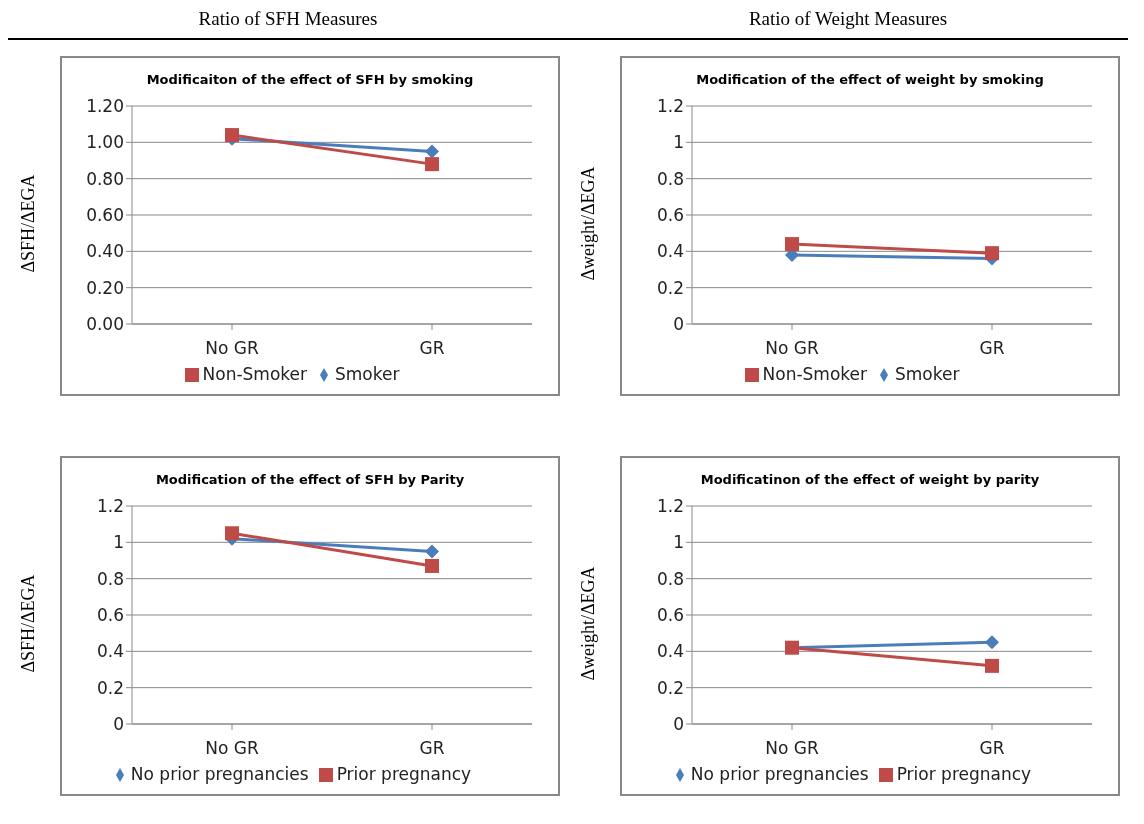 The image size is (1144, 824). Describe the element at coordinates (105, 106) in the screenshot. I see `y-tick-label: 1.20` at that location.